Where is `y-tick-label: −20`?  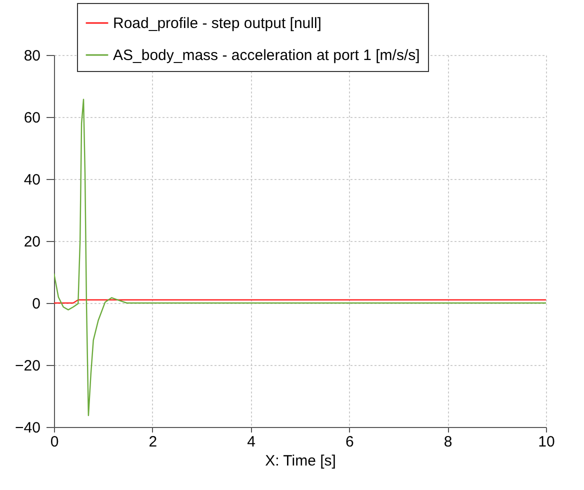 y-tick-label: −20 is located at coordinates (27, 366).